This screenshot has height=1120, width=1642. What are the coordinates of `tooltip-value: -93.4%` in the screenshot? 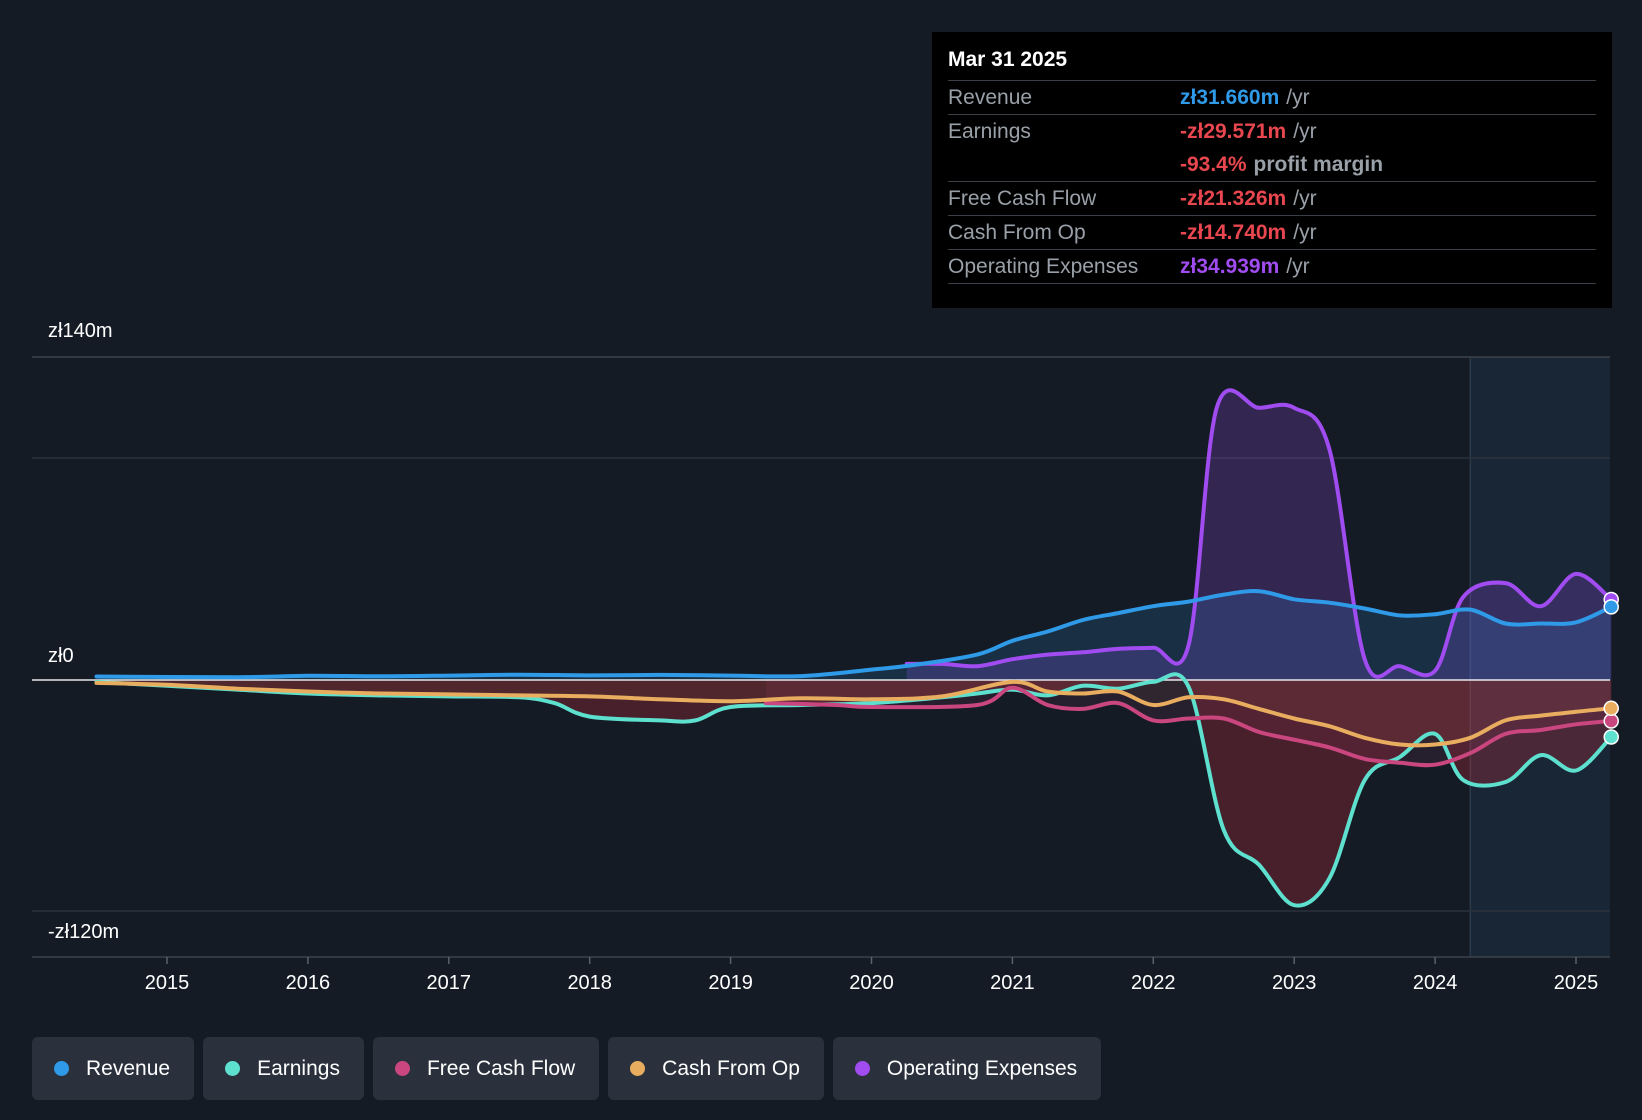 It's located at (1213, 164).